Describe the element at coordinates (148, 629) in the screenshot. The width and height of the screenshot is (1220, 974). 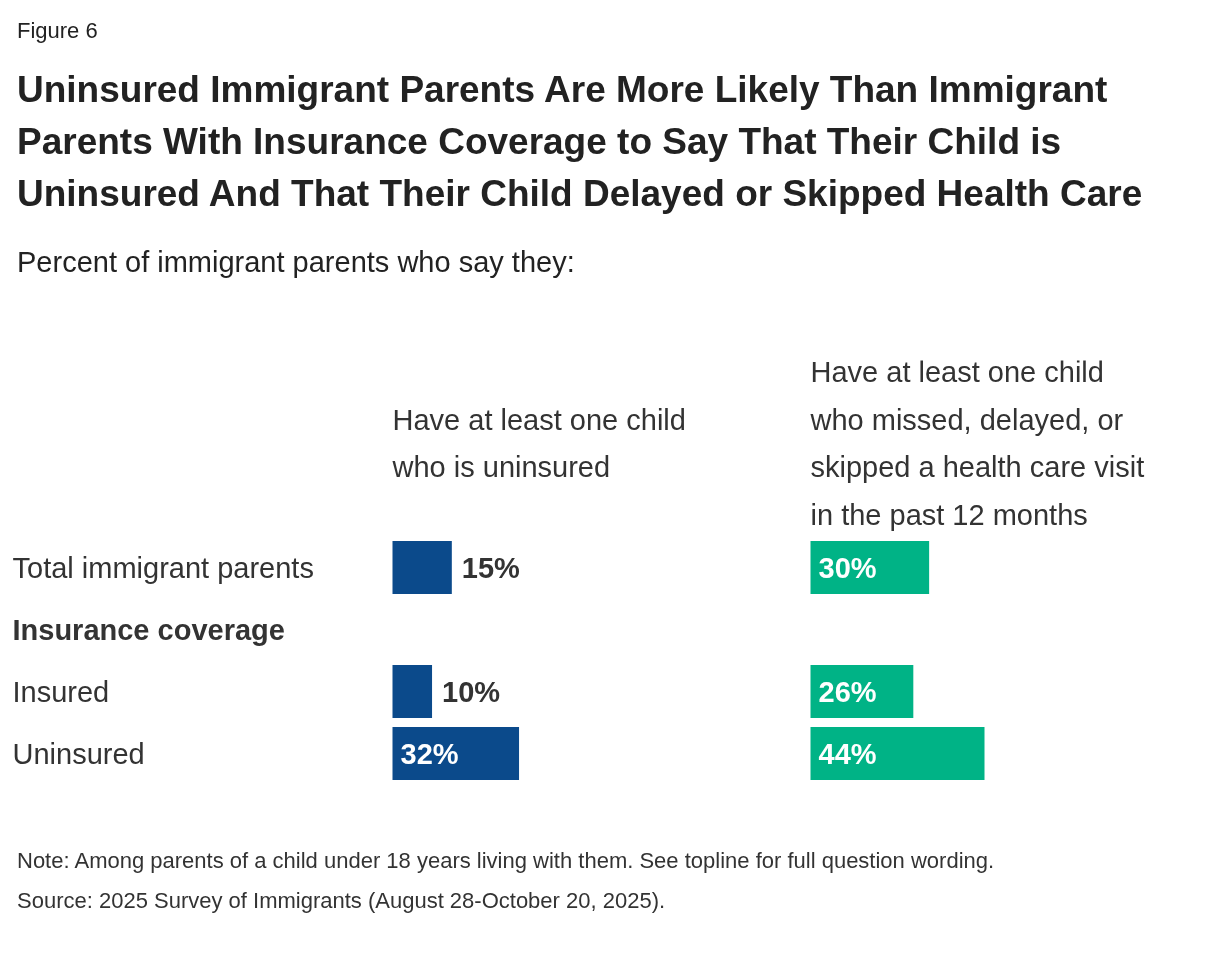
I see `y-tick-label: Insurance coverage` at that location.